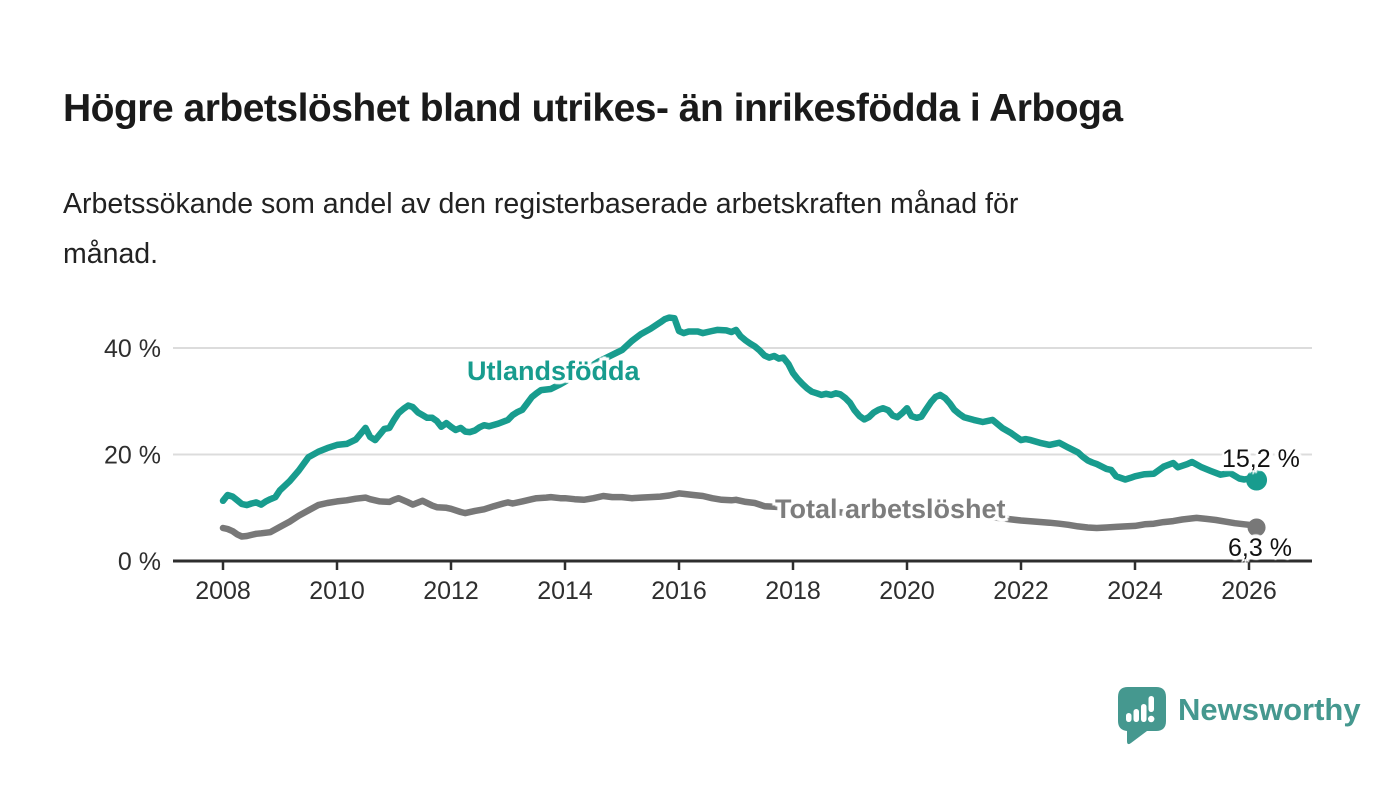 The height and width of the screenshot is (794, 1400). What do you see at coordinates (1021, 591) in the screenshot?
I see `x-tick-label: 2022` at bounding box center [1021, 591].